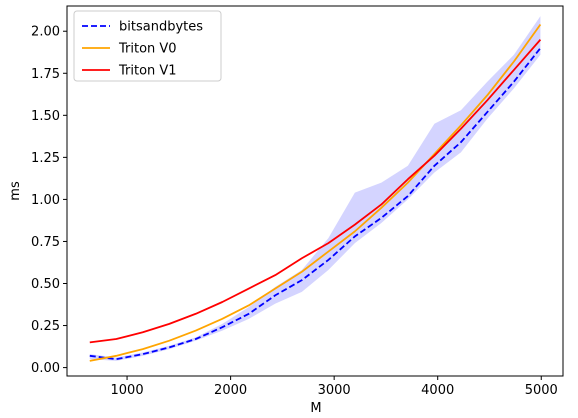 This screenshot has width=578, height=418. What do you see at coordinates (45, 32) in the screenshot?
I see `y-tick-label-8: 2.00` at bounding box center [45, 32].